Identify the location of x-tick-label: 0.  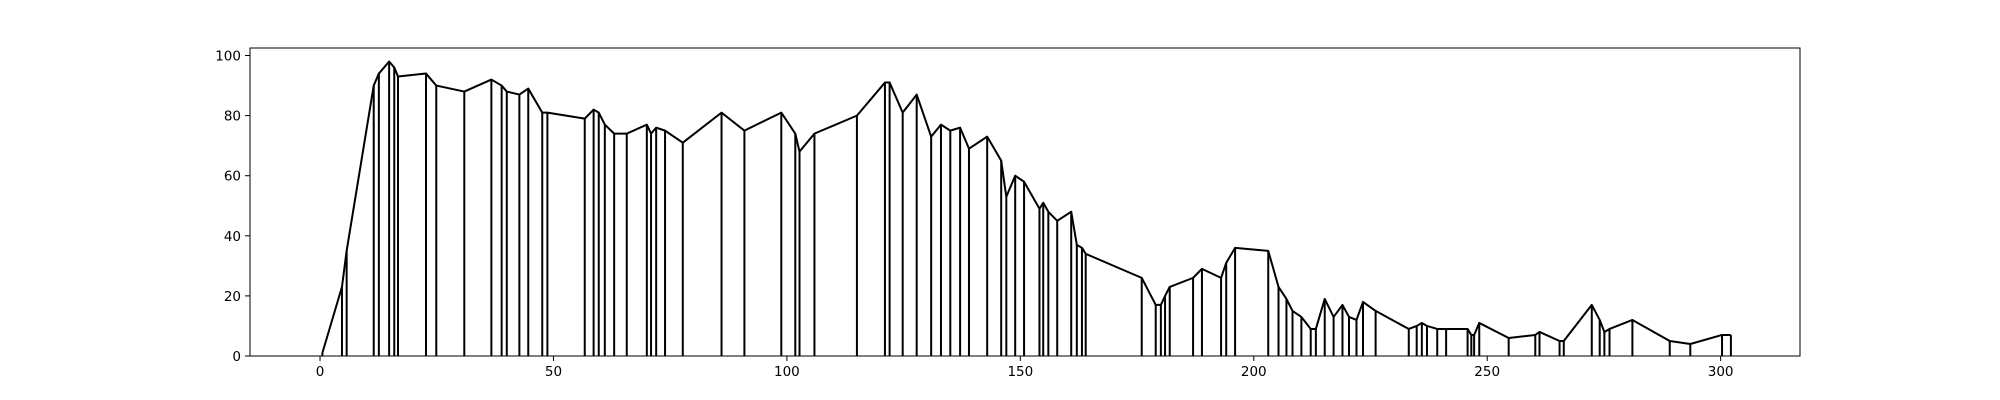
(320, 372).